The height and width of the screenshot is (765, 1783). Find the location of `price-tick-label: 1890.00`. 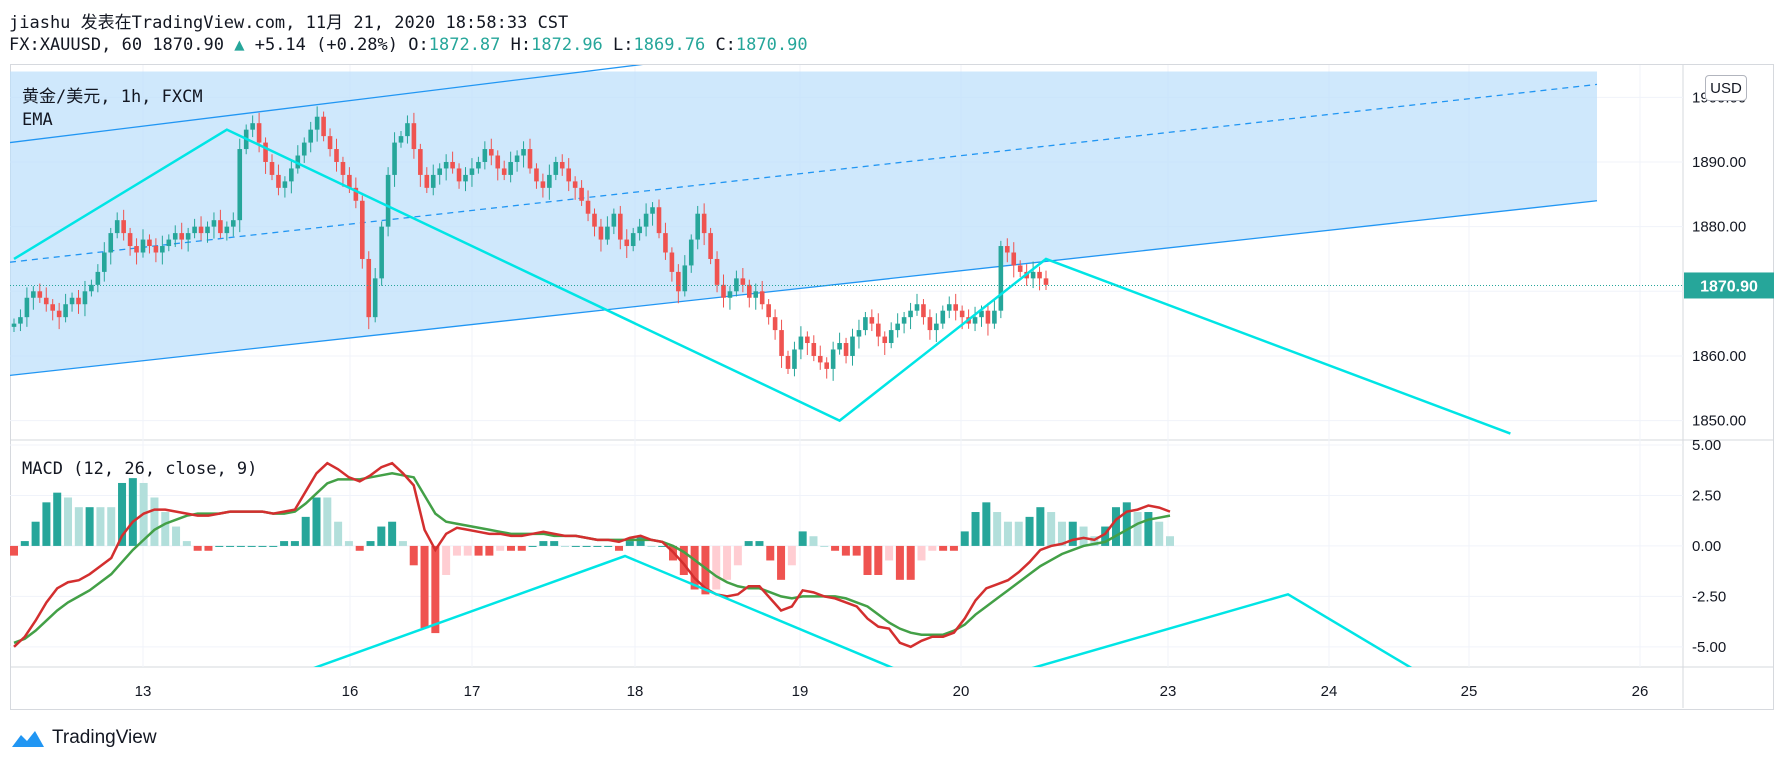

price-tick-label: 1890.00 is located at coordinates (1719, 162).